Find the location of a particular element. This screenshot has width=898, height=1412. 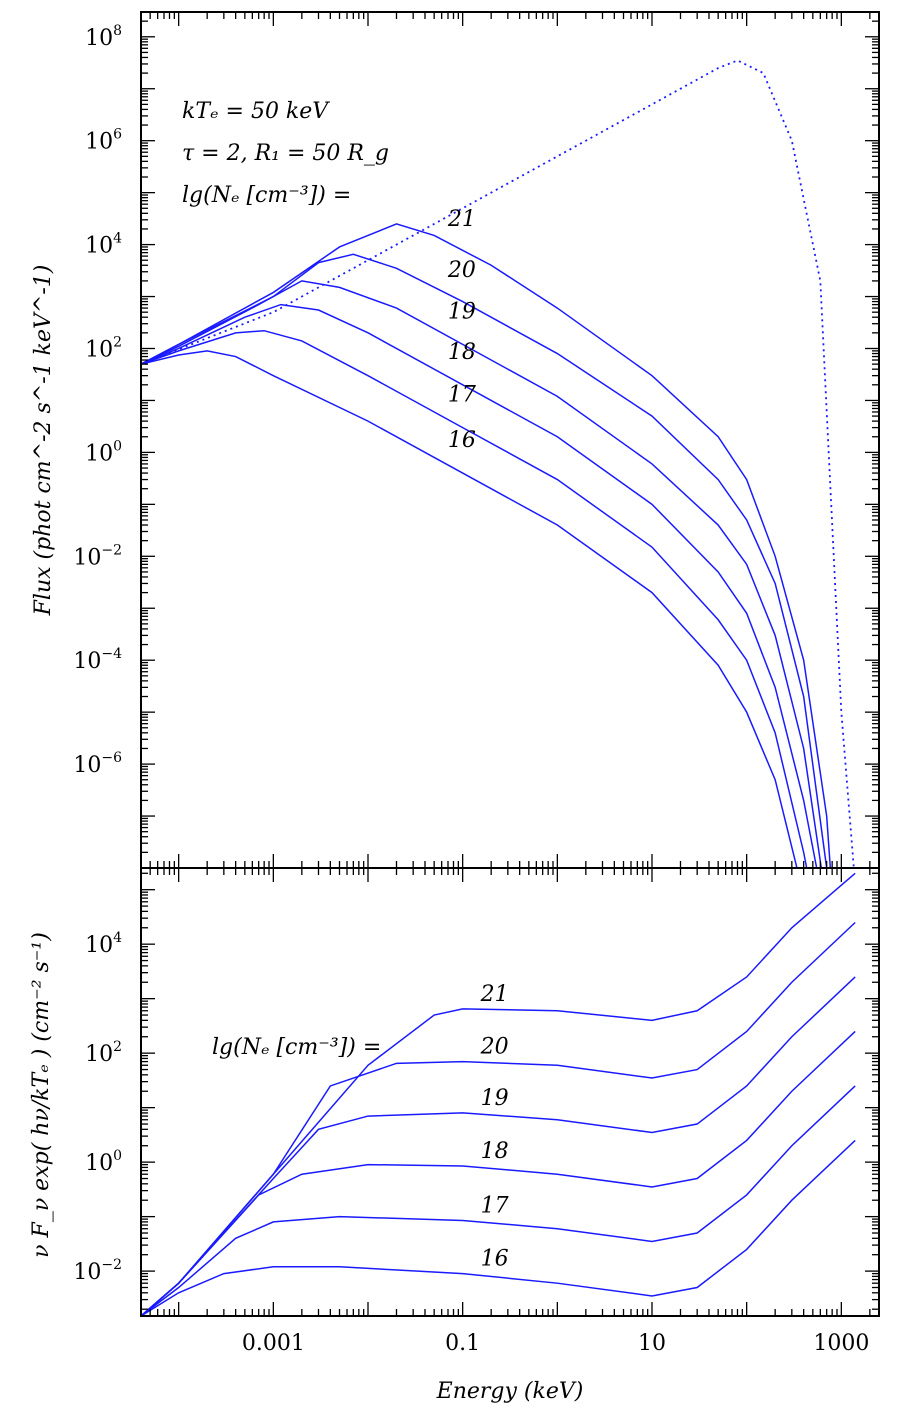

top-curve-labels: 21 20 19 18 17 16 is located at coordinates (461, 330).